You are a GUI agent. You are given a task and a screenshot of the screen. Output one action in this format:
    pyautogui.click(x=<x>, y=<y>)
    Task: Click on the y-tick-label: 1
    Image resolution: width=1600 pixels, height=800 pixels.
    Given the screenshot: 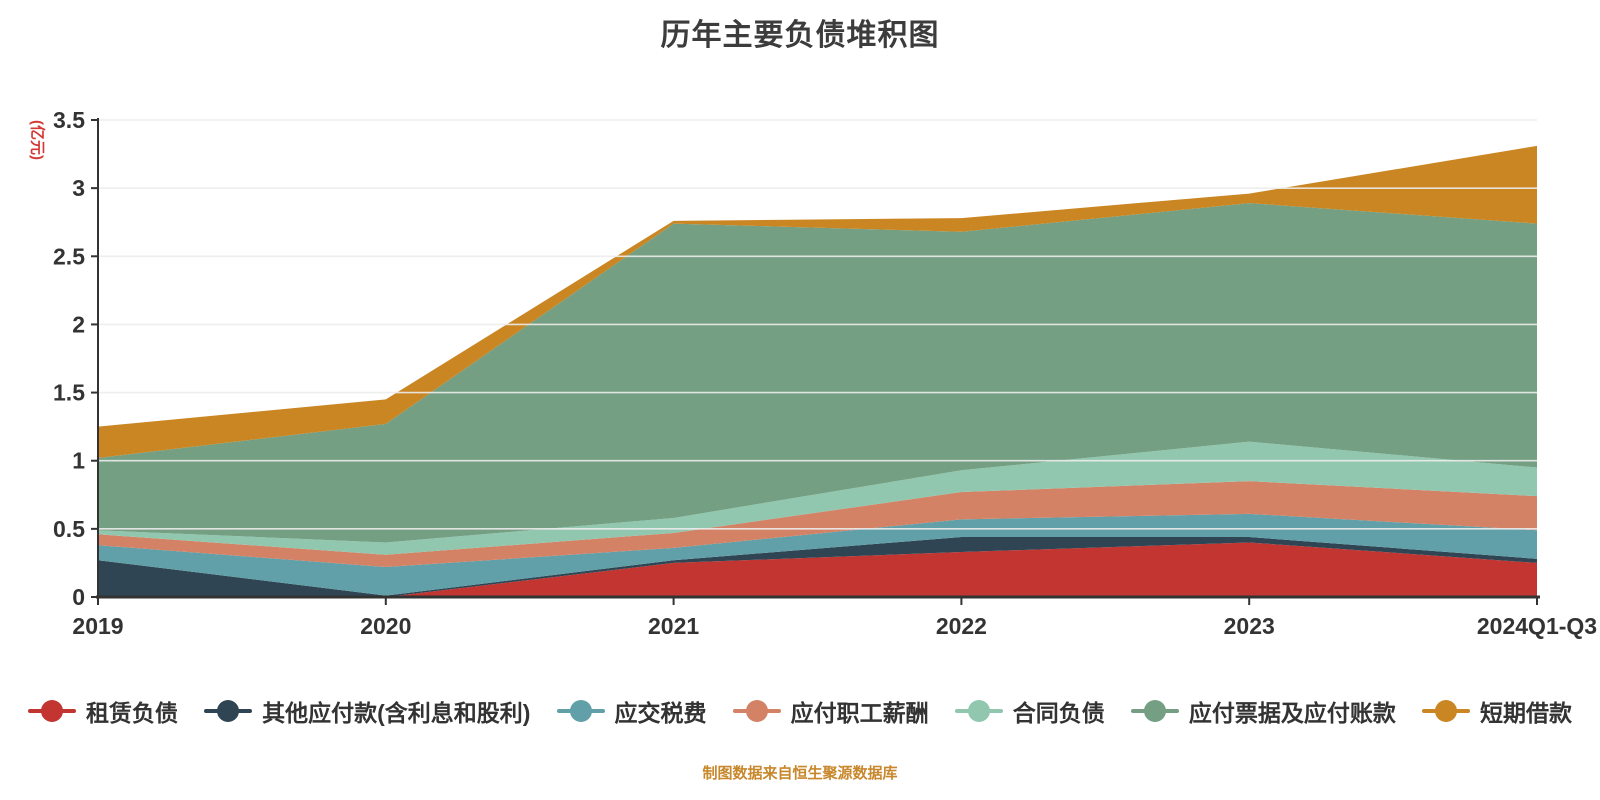 What is the action you would take?
    pyautogui.click(x=78, y=461)
    